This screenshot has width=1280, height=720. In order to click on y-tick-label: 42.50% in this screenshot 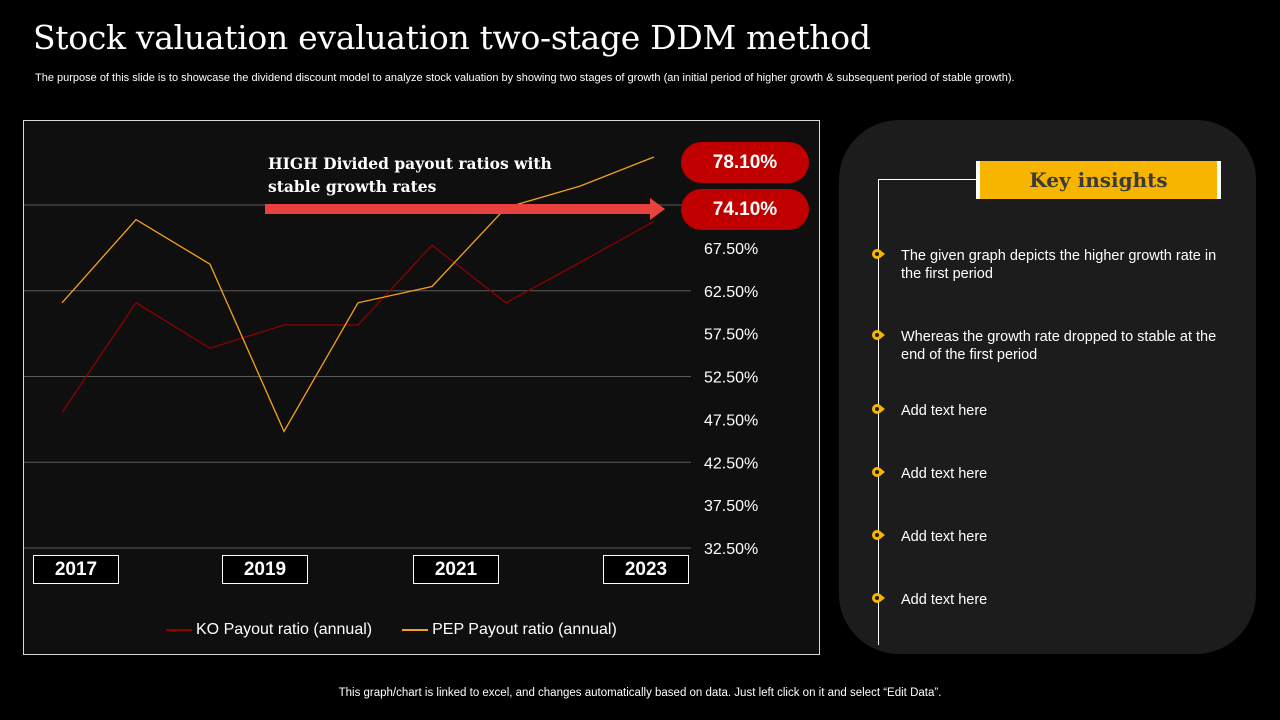, I will do `click(731, 463)`.